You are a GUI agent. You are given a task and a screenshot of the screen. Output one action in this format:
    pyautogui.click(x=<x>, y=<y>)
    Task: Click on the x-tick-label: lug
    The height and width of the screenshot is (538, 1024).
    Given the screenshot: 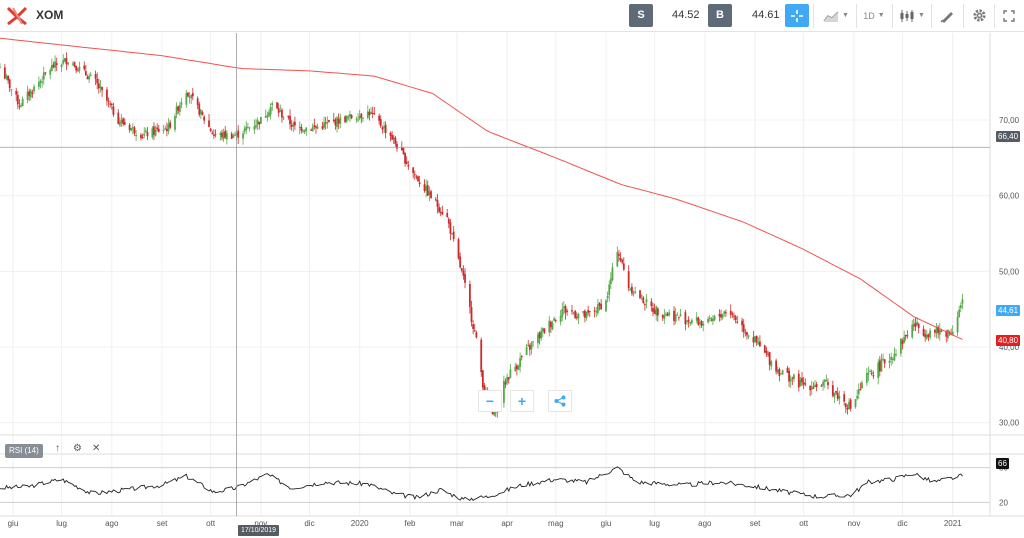 What is the action you would take?
    pyautogui.click(x=654, y=523)
    